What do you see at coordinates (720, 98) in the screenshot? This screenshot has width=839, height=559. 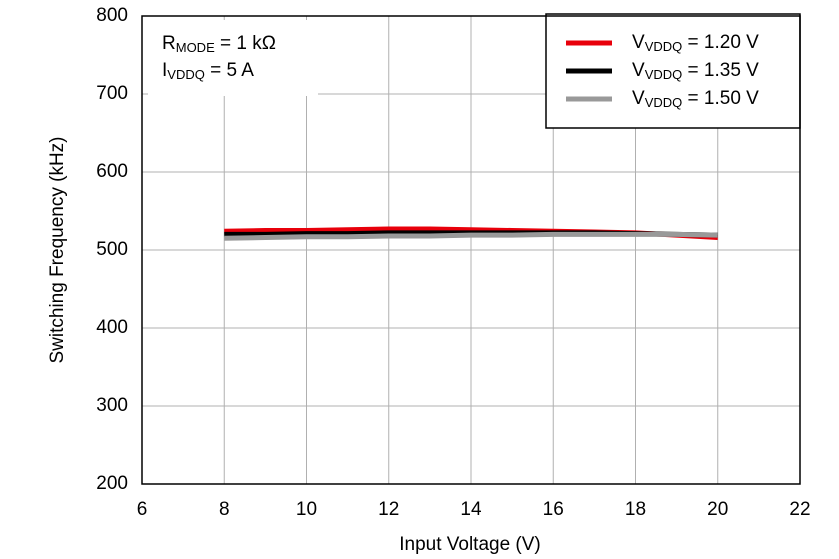 I see `legend-label-part: = 1.50 V` at bounding box center [720, 98].